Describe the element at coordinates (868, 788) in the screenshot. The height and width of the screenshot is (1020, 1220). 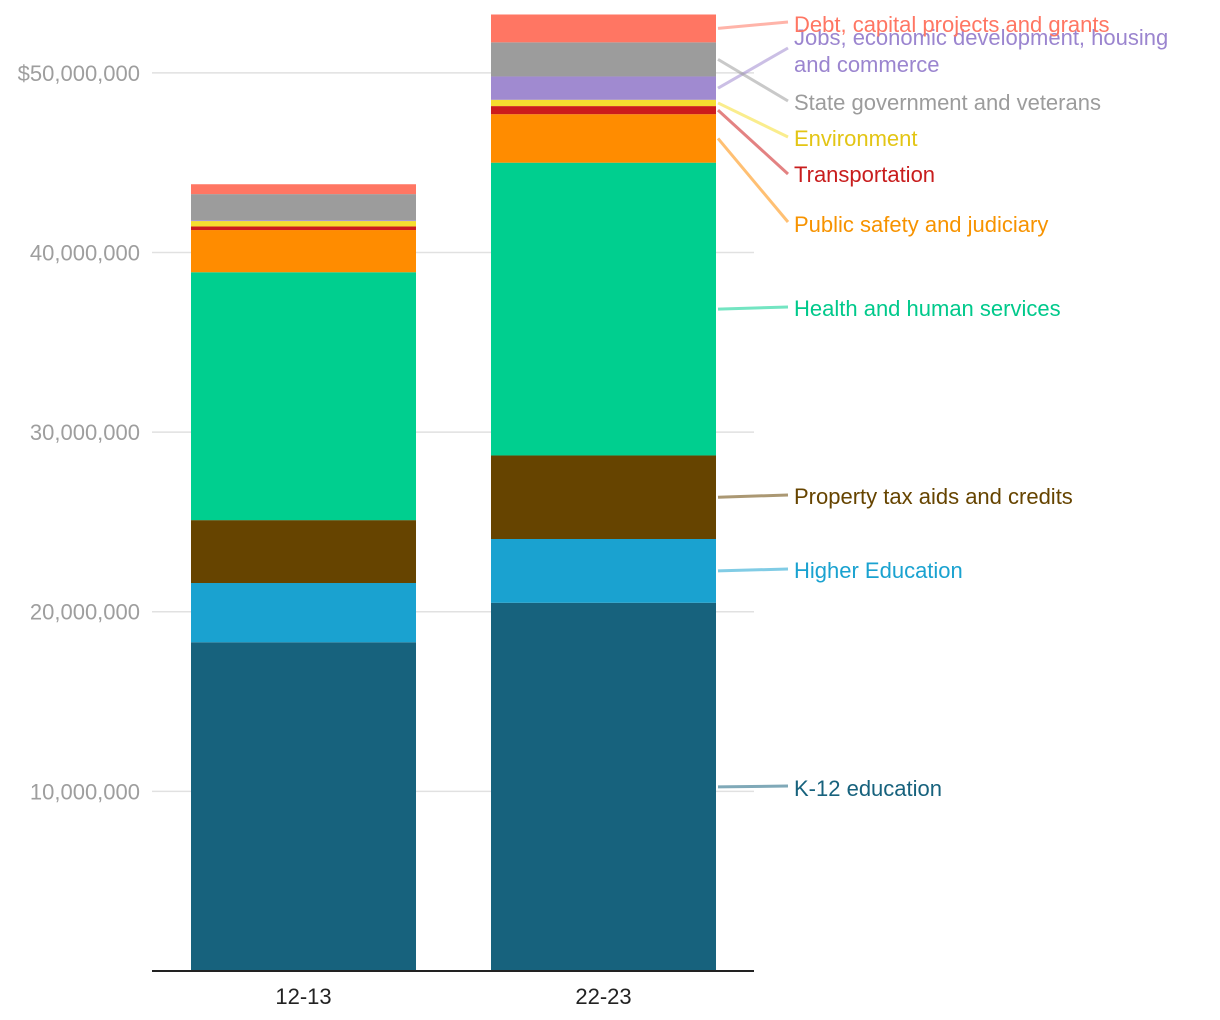
I see `series-label-k-12-education: K-12 education` at that location.